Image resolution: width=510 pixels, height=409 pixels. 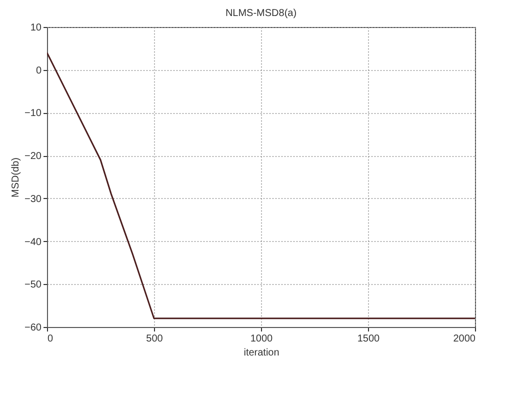 I want to click on y-tick-label: −50, so click(x=33, y=285).